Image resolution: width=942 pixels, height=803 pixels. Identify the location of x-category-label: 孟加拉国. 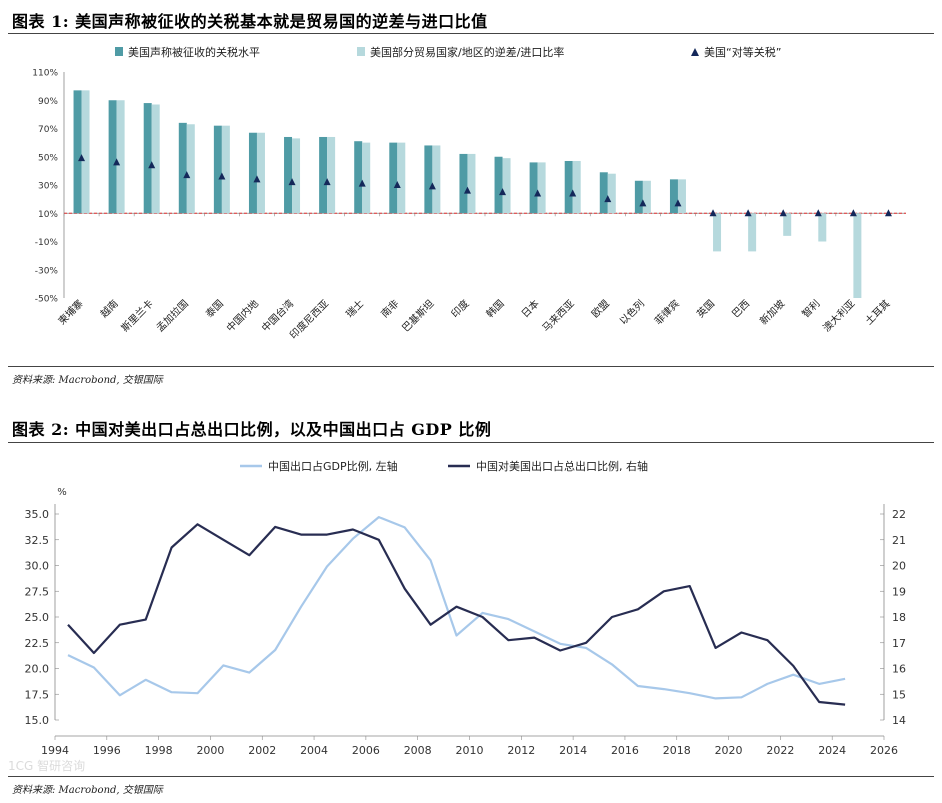
(171, 315).